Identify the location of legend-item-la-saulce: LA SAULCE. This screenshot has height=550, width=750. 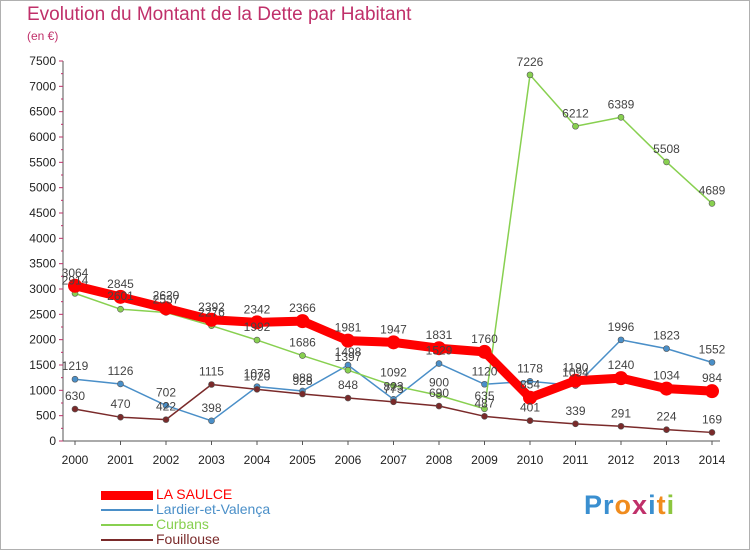
(231, 494).